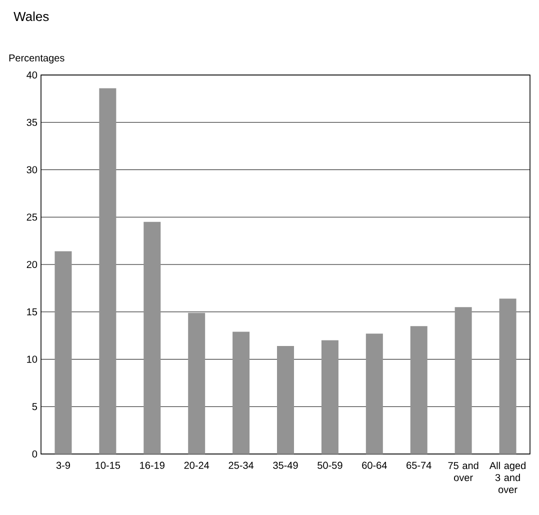  What do you see at coordinates (63, 465) in the screenshot?
I see `x-tick-label: 3-9` at bounding box center [63, 465].